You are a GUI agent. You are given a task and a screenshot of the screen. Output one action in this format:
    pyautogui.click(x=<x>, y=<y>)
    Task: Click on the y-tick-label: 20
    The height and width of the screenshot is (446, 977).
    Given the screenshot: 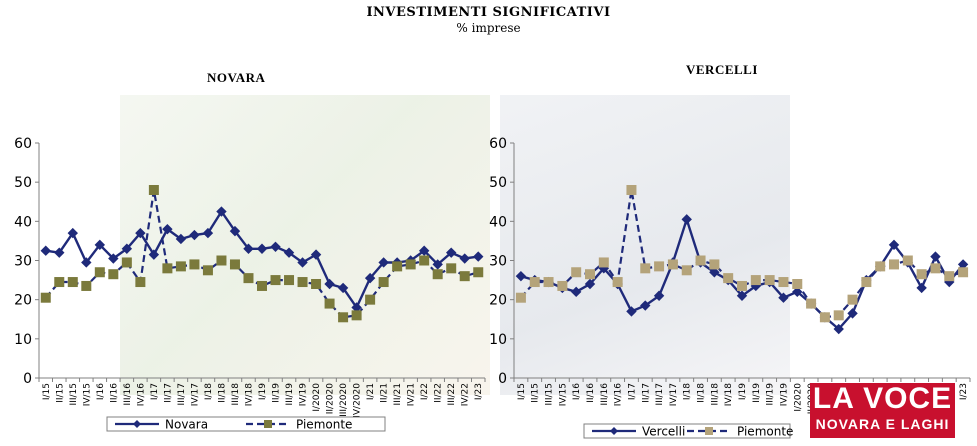 What is the action you would take?
    pyautogui.click(x=23, y=301)
    